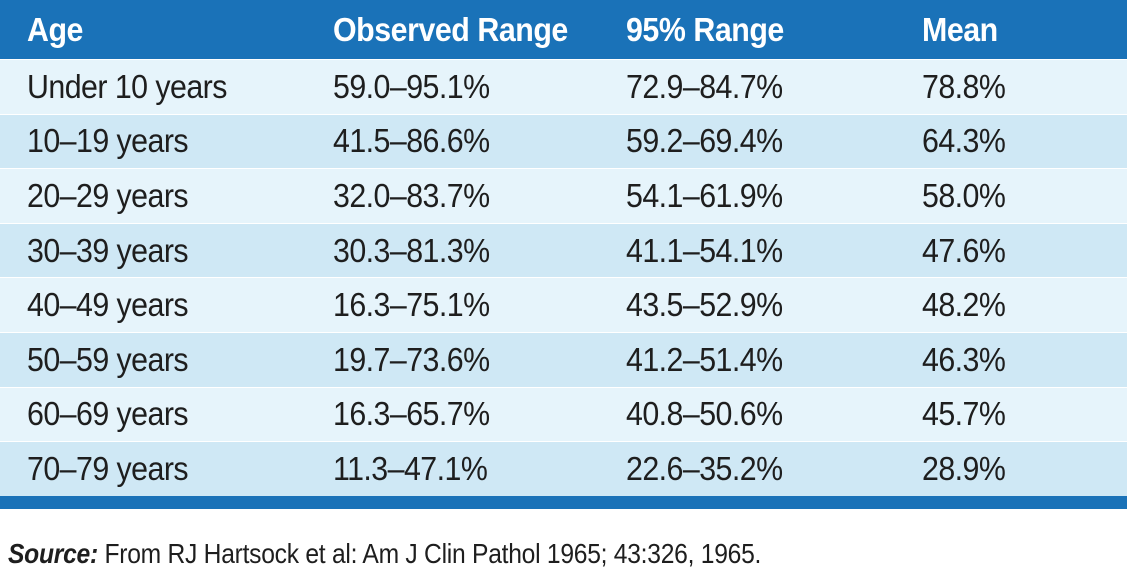 This screenshot has height=575, width=1127. I want to click on cell-age: 10–19 years, so click(108, 141).